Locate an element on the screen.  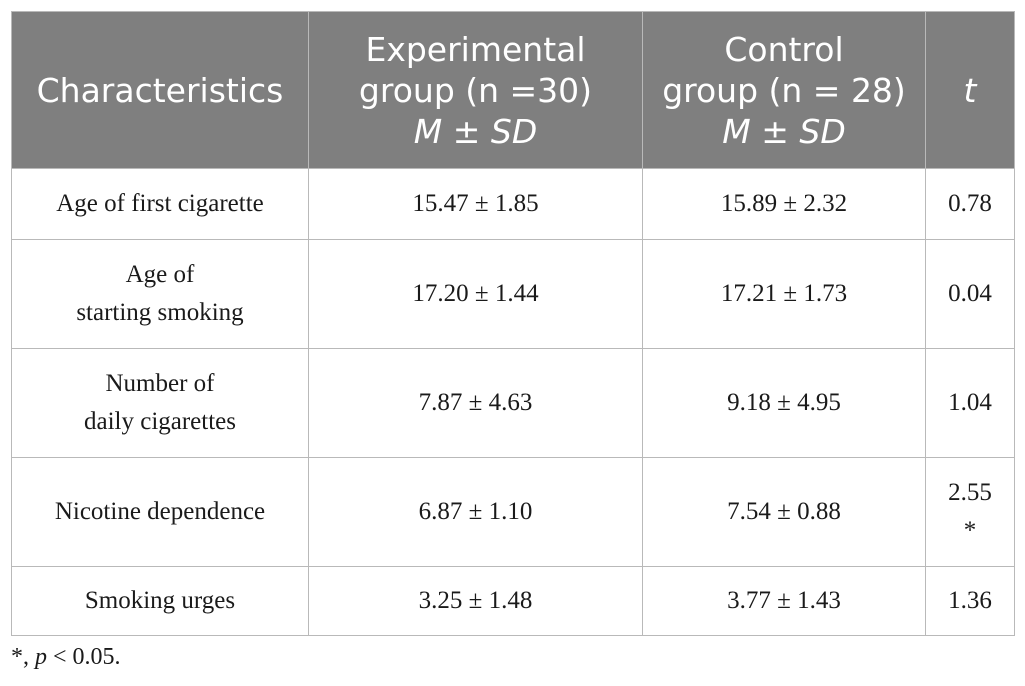
characteristic-cell: Nicotine dependence is located at coordinates (160, 512).